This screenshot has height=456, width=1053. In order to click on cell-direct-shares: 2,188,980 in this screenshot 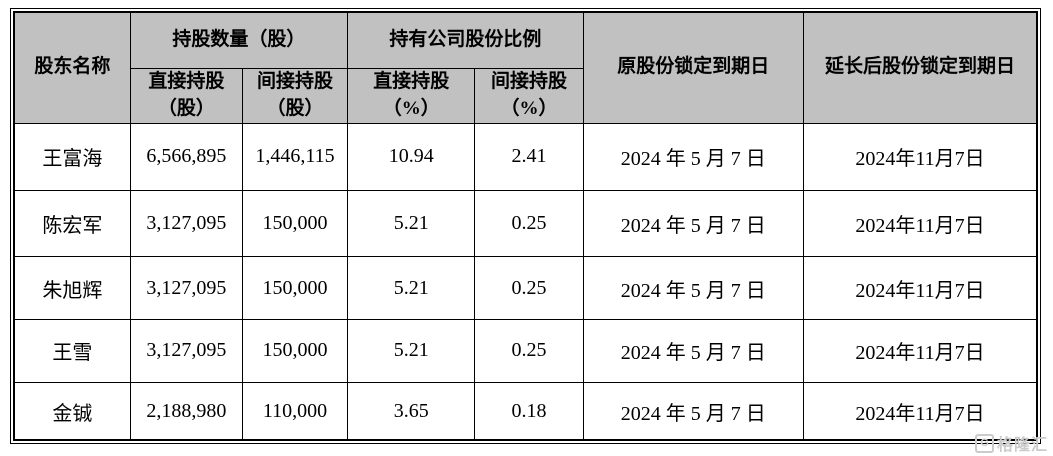, I will do `click(186, 411)`.